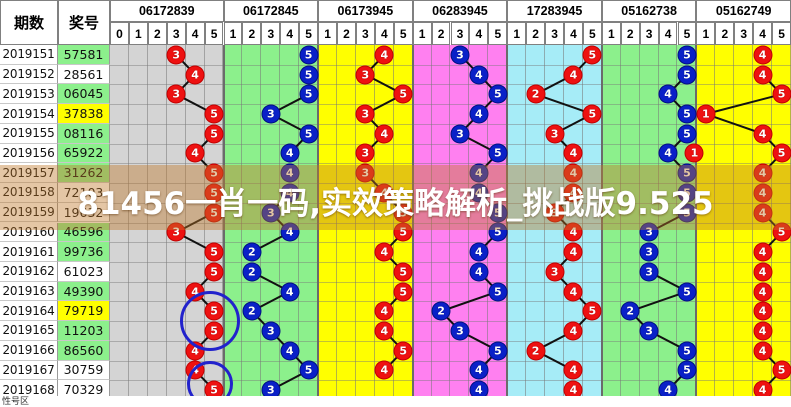 This screenshot has height=407, width=791. Describe the element at coordinates (441, 33) in the screenshot. I see `column-header-06283945-2: 2` at that location.